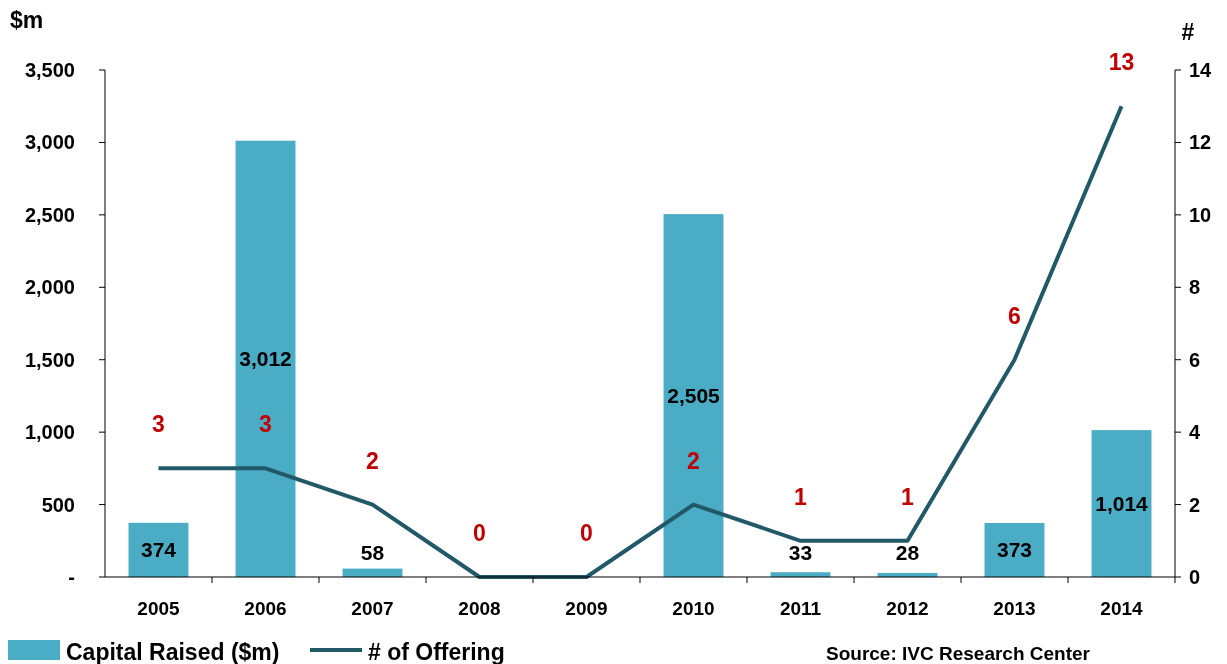 This screenshot has height=664, width=1227. I want to click on y-tick-label: 500, so click(58, 504).